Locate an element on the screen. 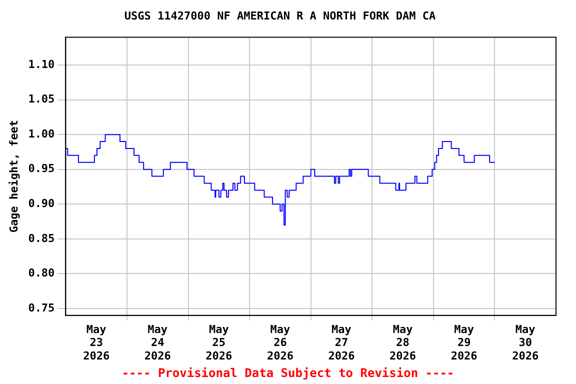 The image size is (576, 384). y-tick-label: 0.90 is located at coordinates (41, 203).